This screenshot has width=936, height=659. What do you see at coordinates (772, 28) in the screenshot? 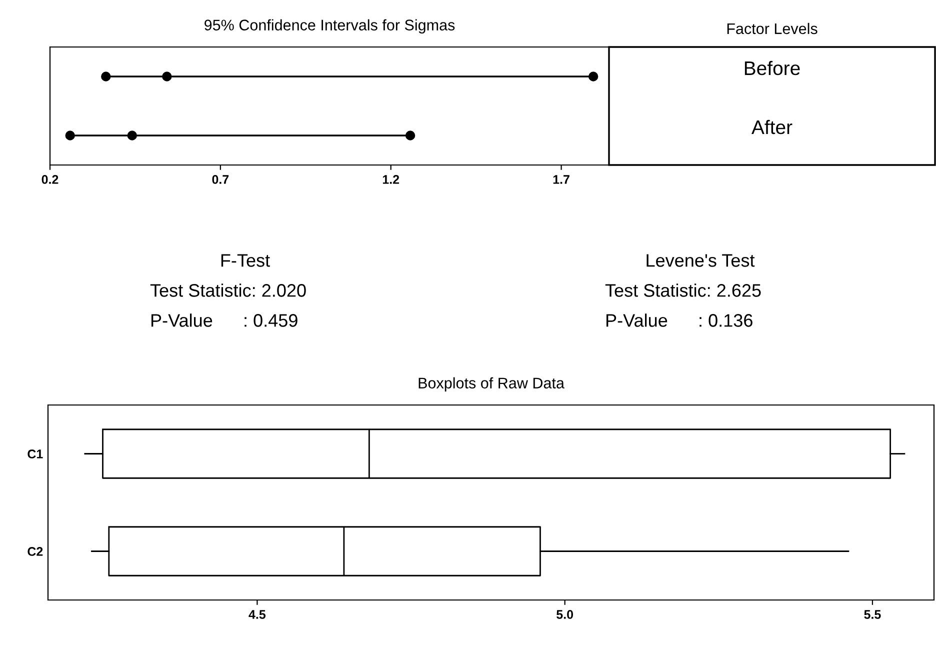
I see `text: Factor Levels` at bounding box center [772, 28].